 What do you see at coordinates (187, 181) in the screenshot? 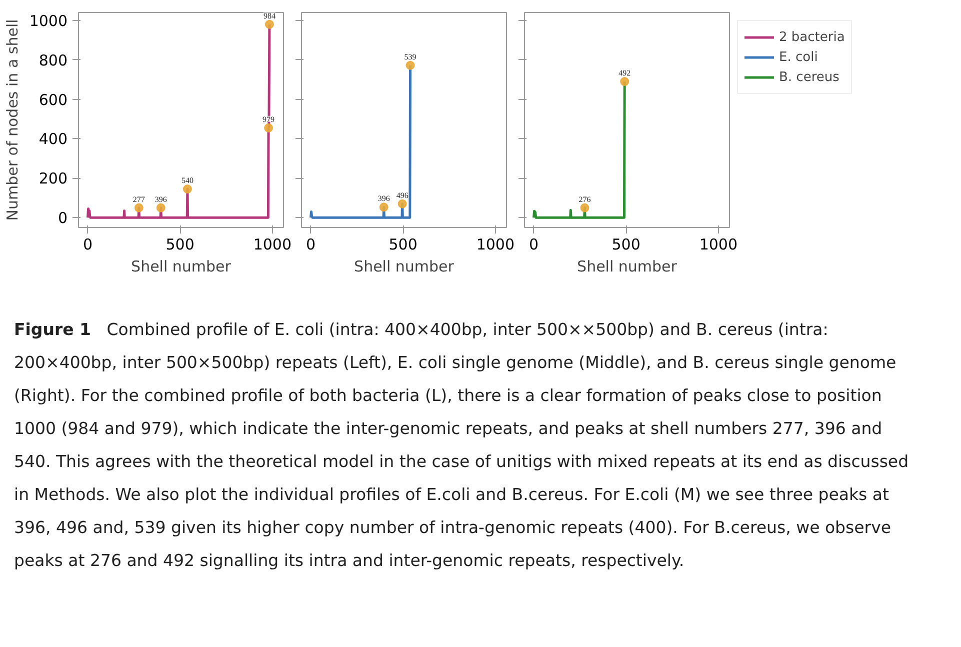
I see `annotation: 540` at bounding box center [187, 181].